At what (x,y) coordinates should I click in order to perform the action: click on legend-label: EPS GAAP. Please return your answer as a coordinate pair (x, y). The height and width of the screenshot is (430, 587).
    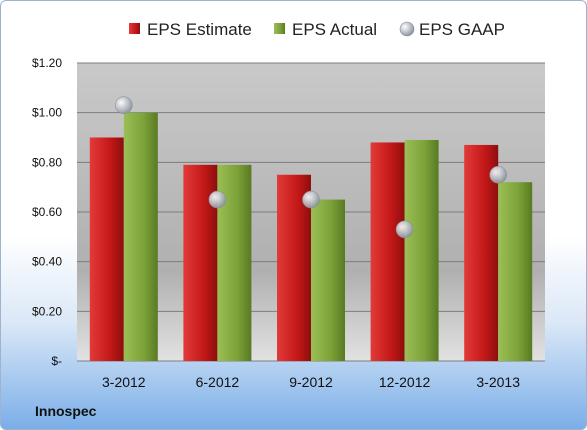
    Looking at the image, I should click on (462, 29).